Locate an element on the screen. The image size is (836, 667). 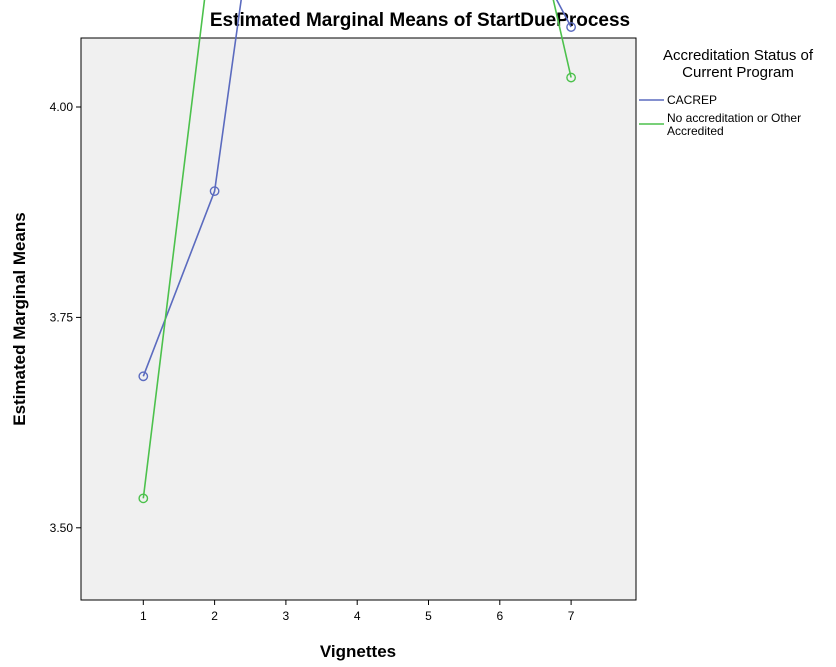
x-tick-label: 2 is located at coordinates (214, 616).